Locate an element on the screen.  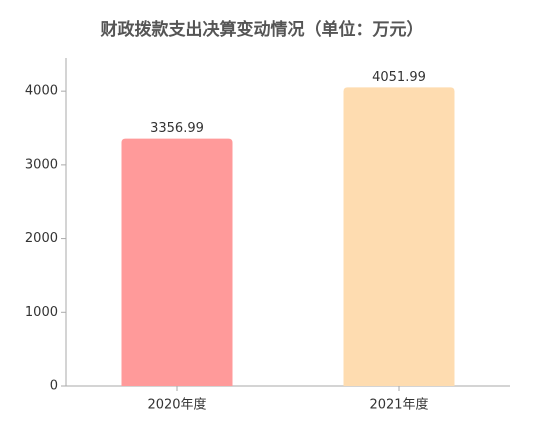
value-label: 3356.99 is located at coordinates (177, 128).